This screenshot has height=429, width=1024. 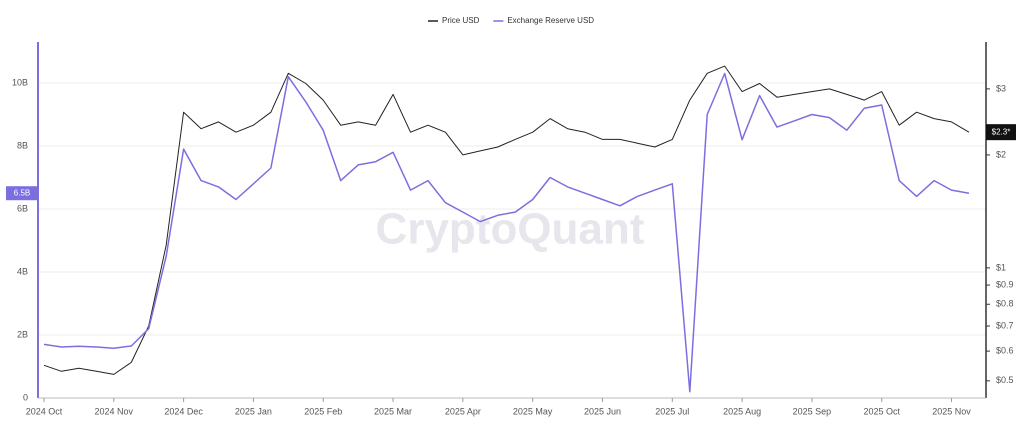 What do you see at coordinates (672, 411) in the screenshot?
I see `x-tick-label: 2025 Jul` at bounding box center [672, 411].